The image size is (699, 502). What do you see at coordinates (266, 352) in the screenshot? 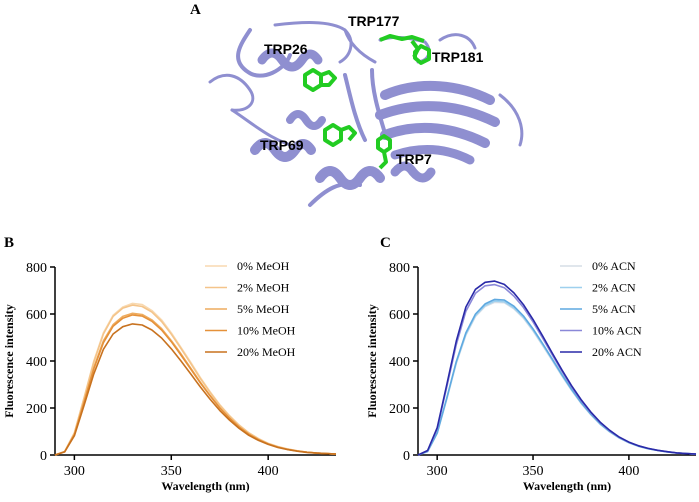
I see `legend-label: 20% MeOH` at bounding box center [266, 352].